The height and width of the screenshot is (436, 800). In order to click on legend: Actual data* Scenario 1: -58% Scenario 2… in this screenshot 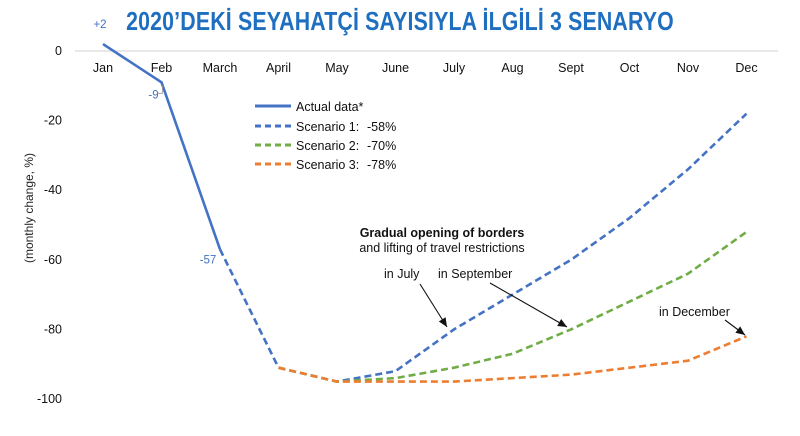, I will do `click(325, 136)`.